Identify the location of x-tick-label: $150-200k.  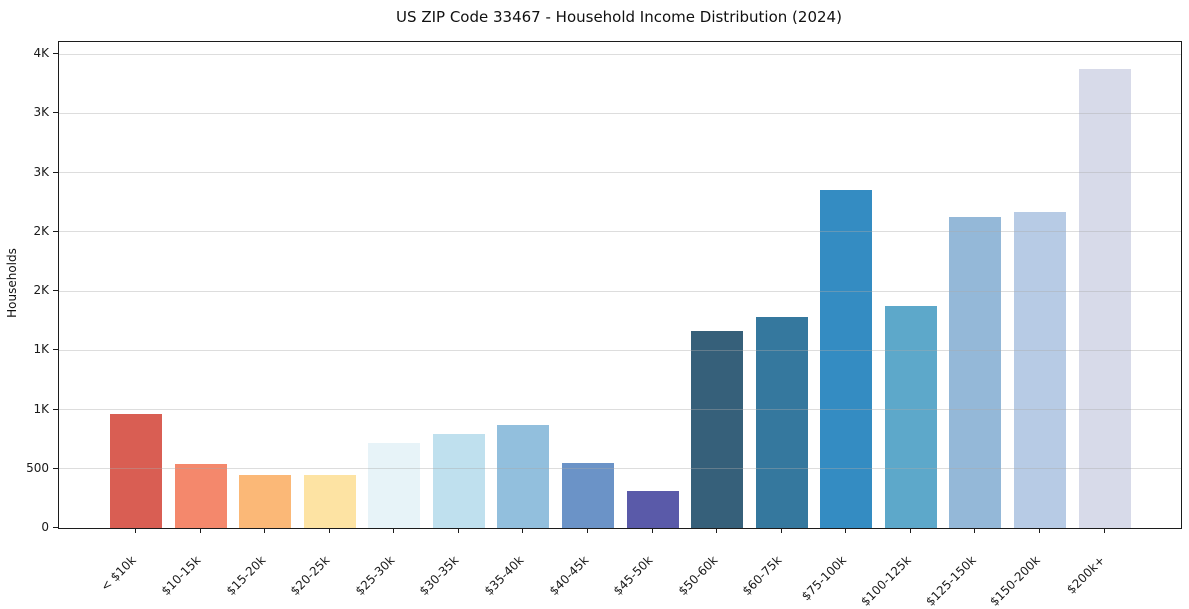
(1015, 581).